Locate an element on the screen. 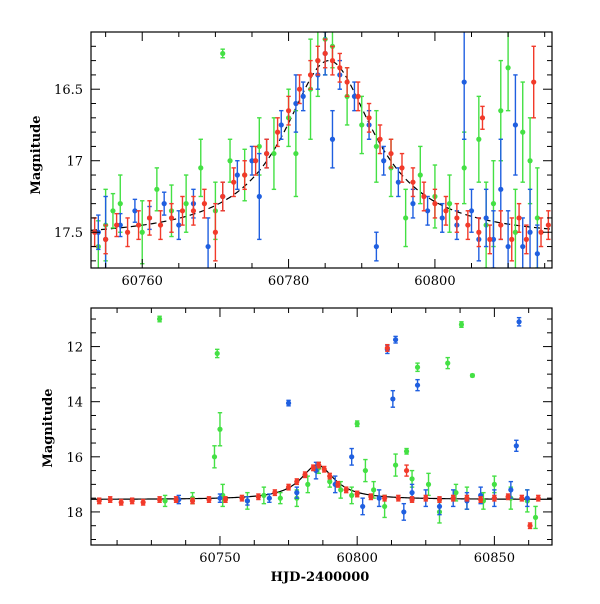 This screenshot has height=604, width=600. bottom-panel-x-tick-label: 60750 is located at coordinates (219, 558).